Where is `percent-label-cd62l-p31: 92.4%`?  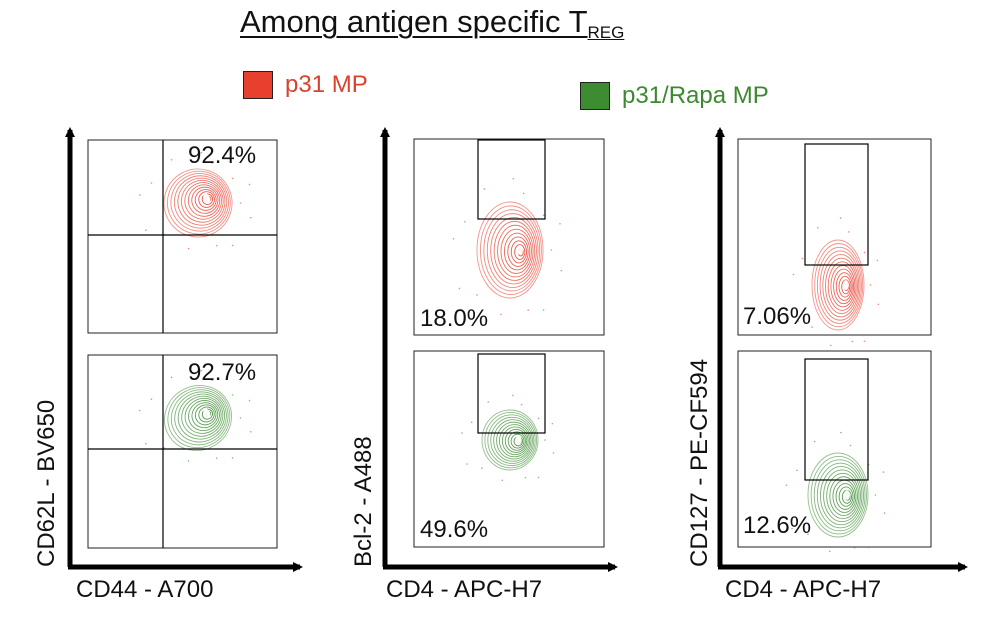 percent-label-cd62l-p31: 92.4% is located at coordinates (222, 155).